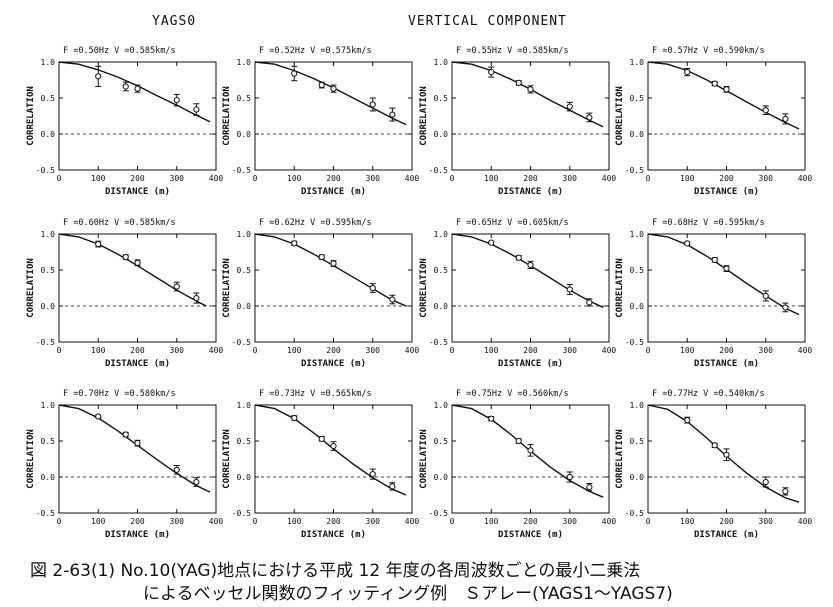  What do you see at coordinates (512, 51) in the screenshot?
I see `panel-title: F =0.55Hz V =0.585km/s` at bounding box center [512, 51].